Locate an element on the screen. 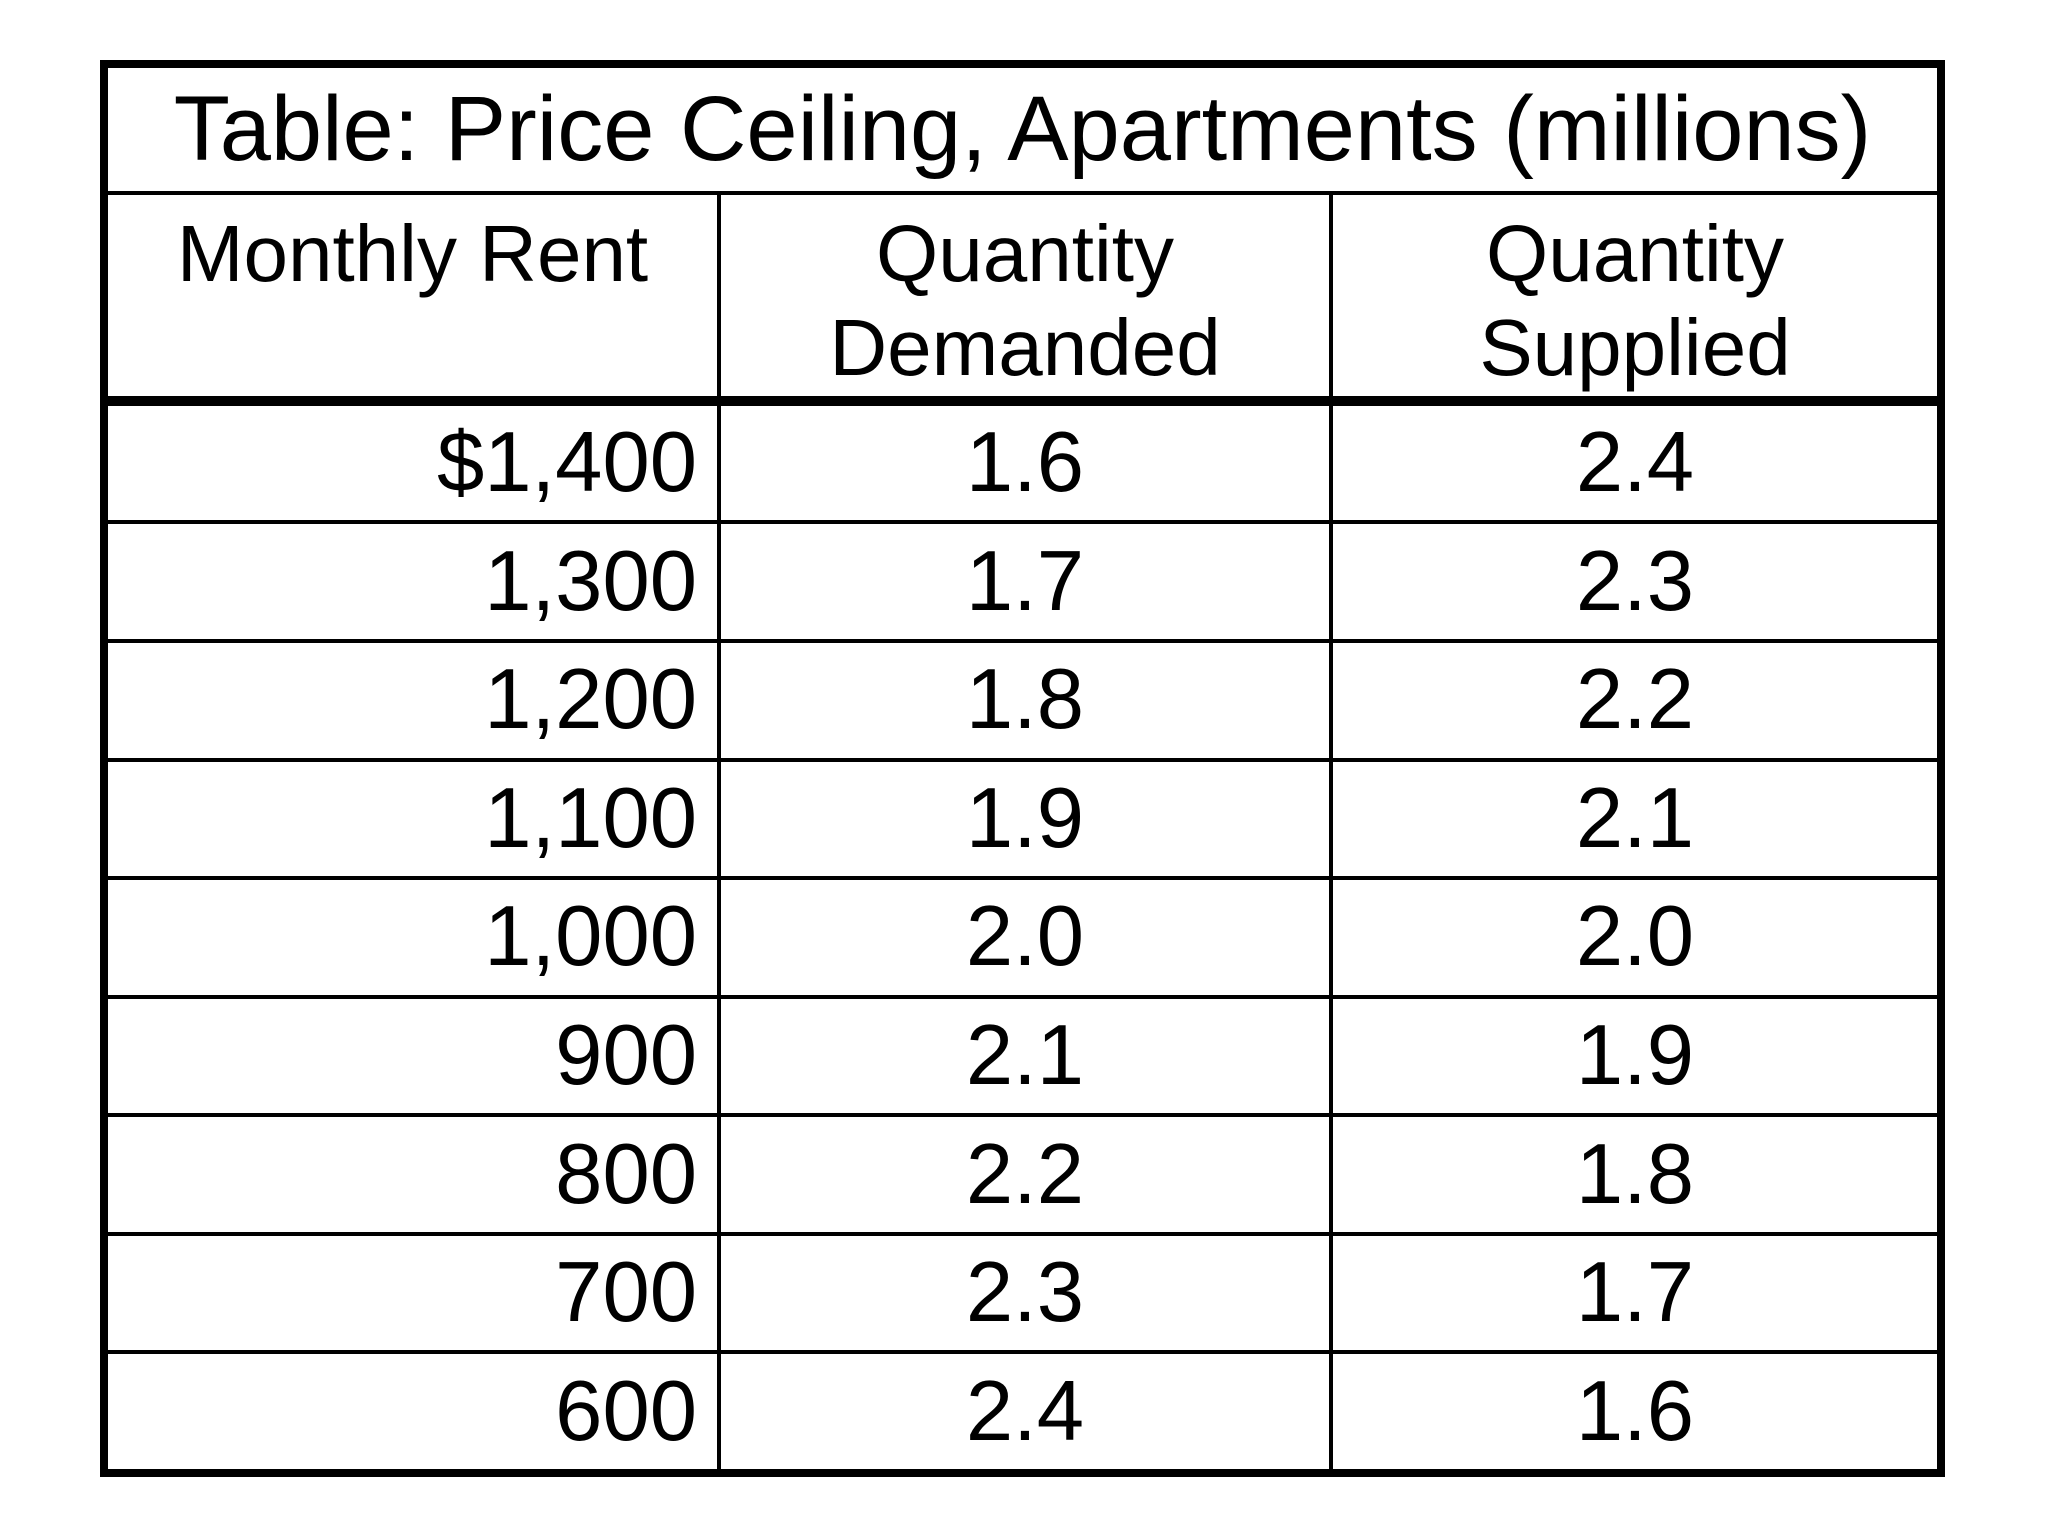  cell-quantity-demanded: 2.0 is located at coordinates (1023, 937).